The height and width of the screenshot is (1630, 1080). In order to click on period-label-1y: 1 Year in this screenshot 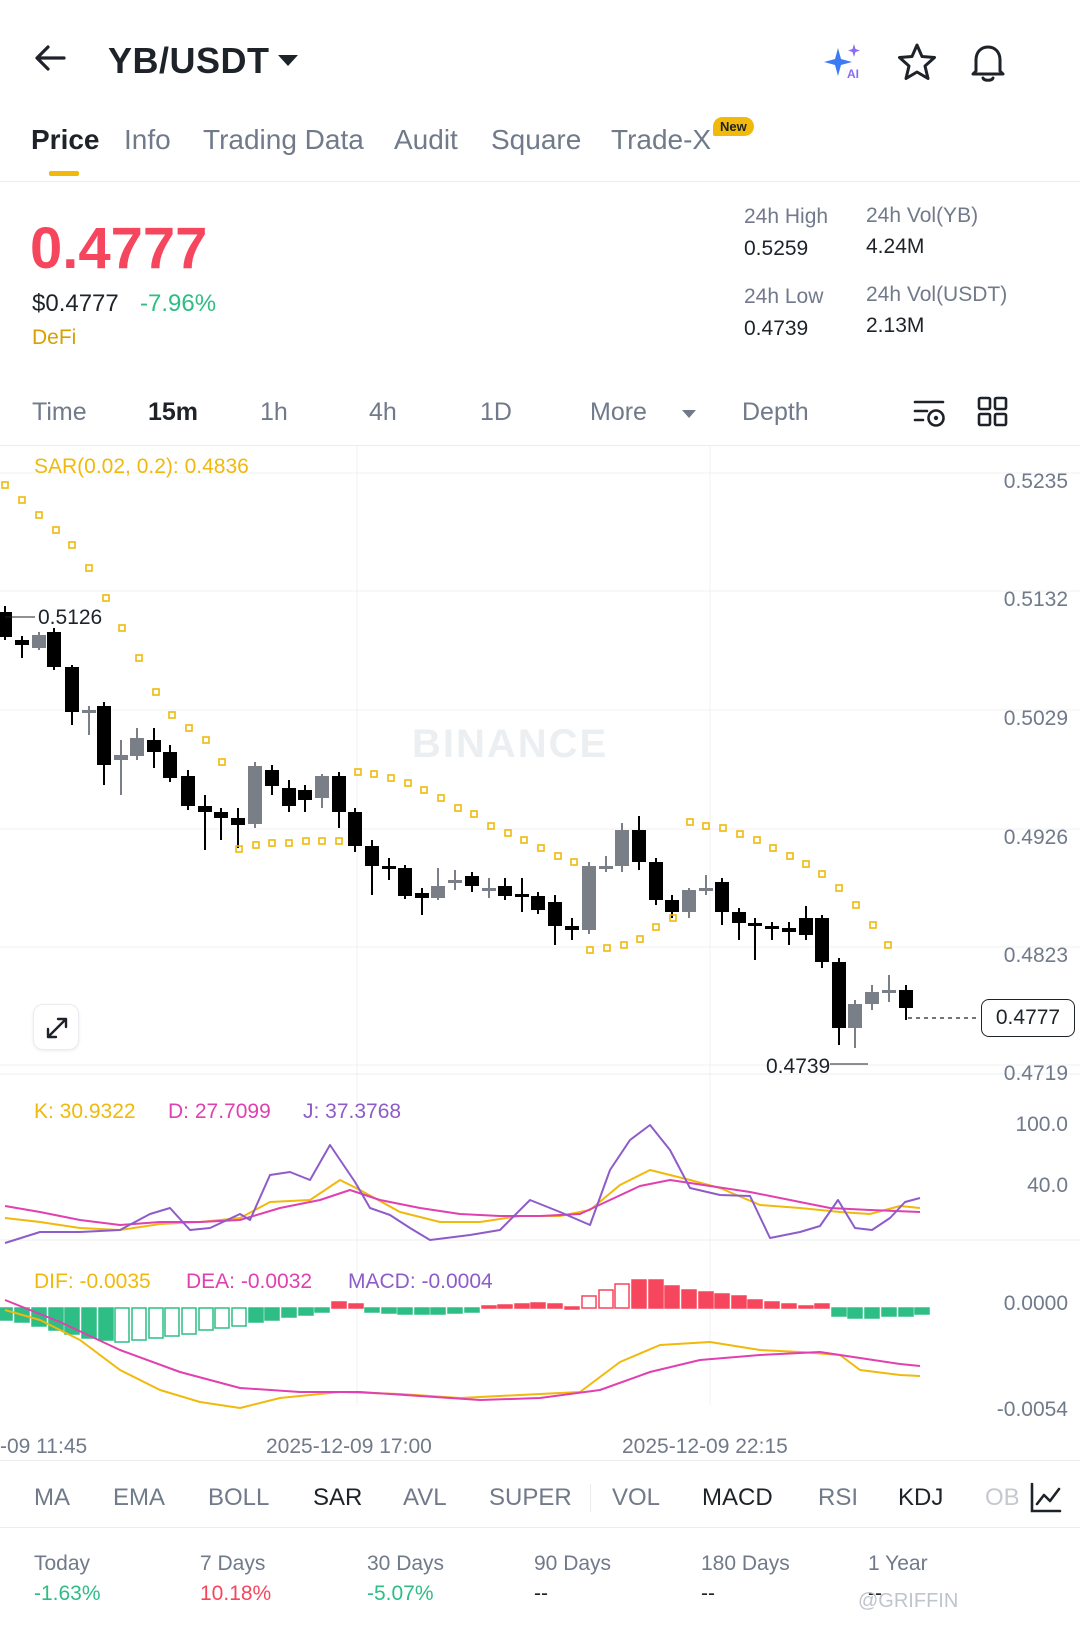, I will do `click(898, 1563)`.